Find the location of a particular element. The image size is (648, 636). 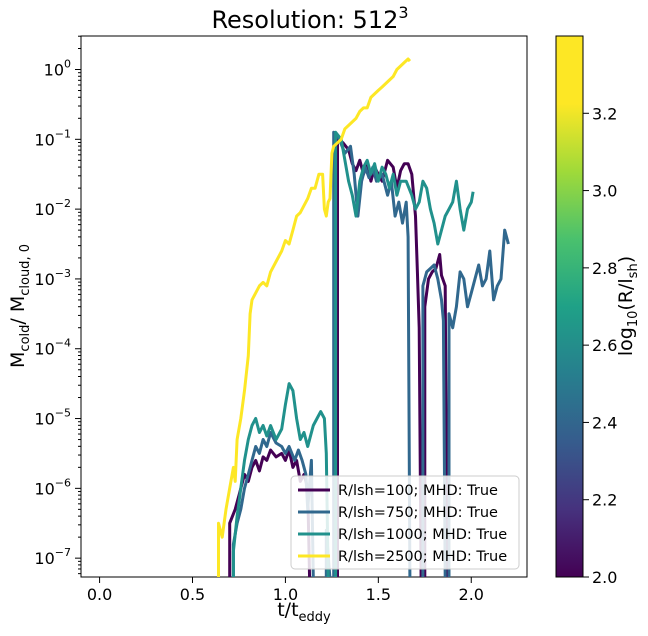

y-tick-label: 10⁻³ is located at coordinates (52, 278).